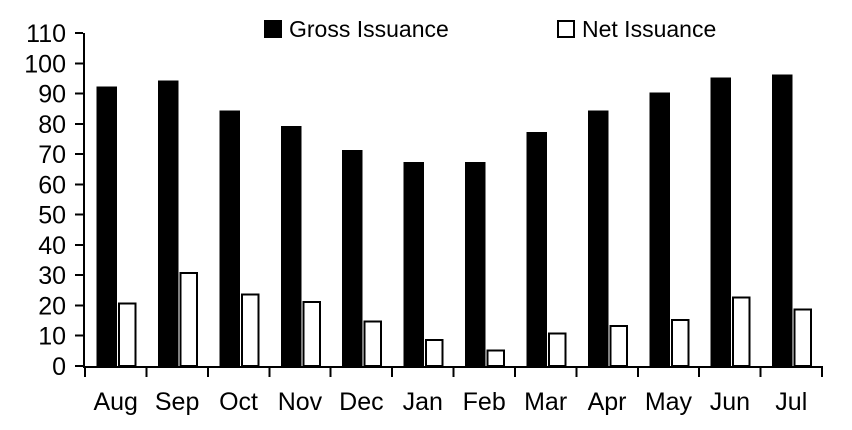  What do you see at coordinates (414, 264) in the screenshot?
I see `bar-gross-issuance-jan` at bounding box center [414, 264].